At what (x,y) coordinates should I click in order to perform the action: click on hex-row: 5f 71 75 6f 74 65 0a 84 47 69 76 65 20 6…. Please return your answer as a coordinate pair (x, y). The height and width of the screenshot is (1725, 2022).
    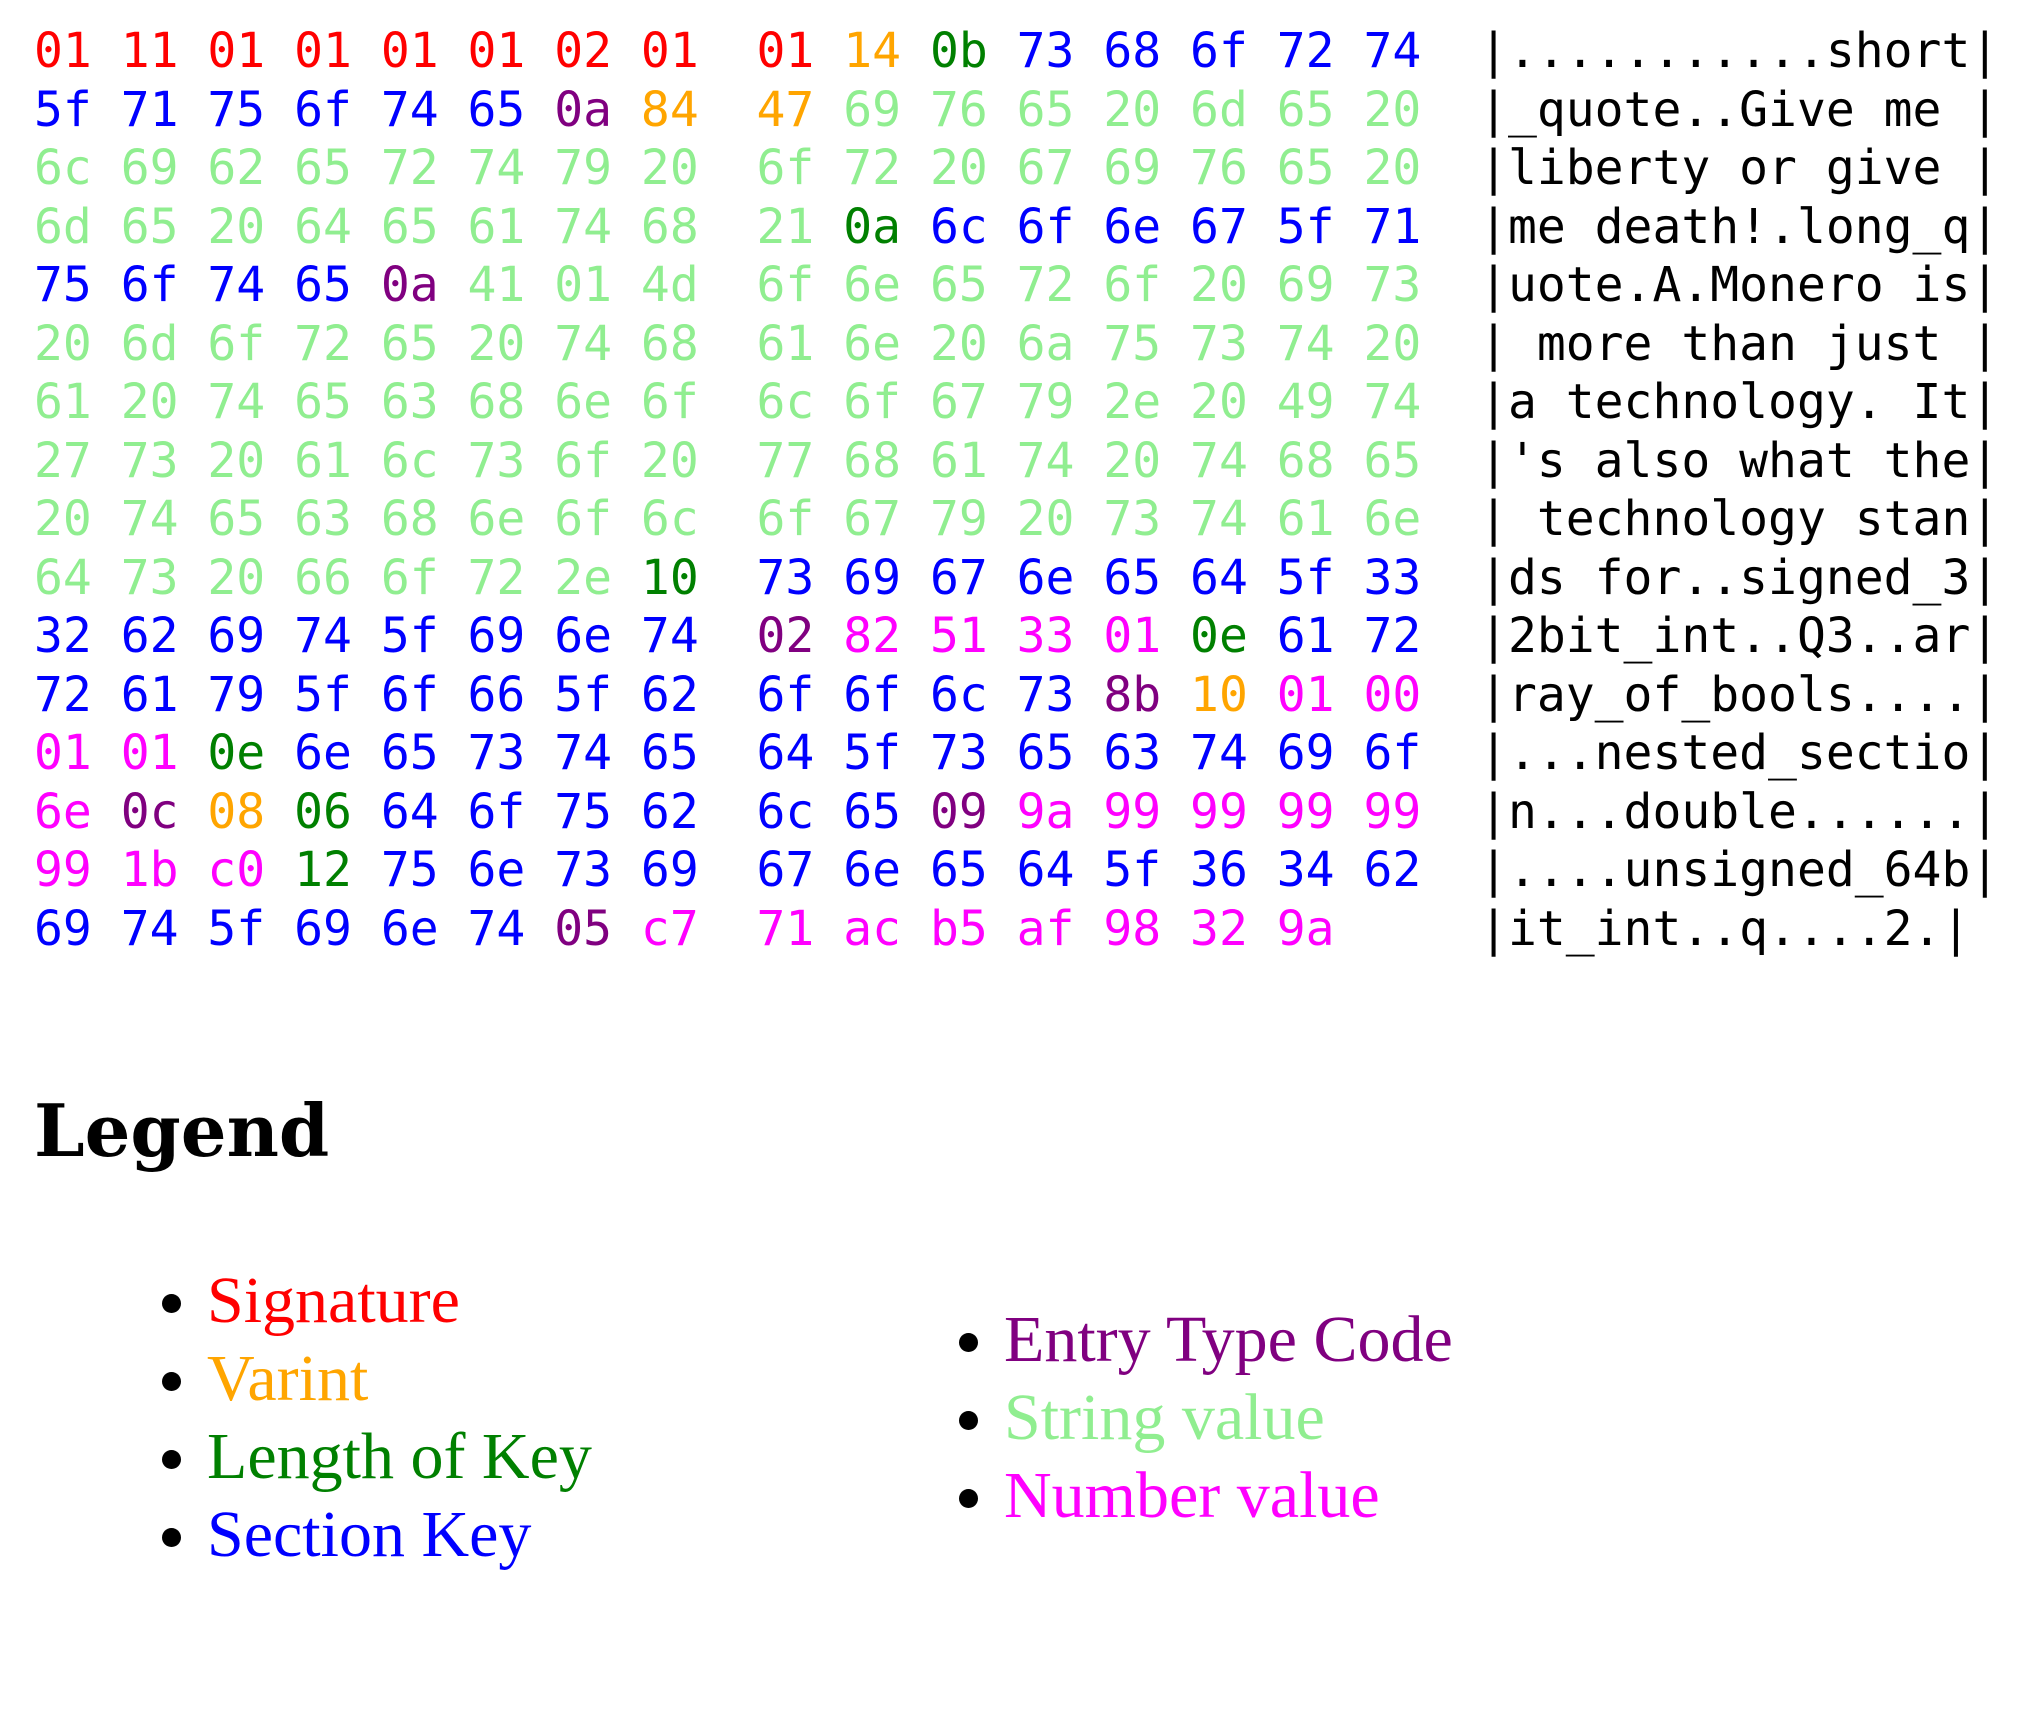
    Looking at the image, I should click on (1016, 110).